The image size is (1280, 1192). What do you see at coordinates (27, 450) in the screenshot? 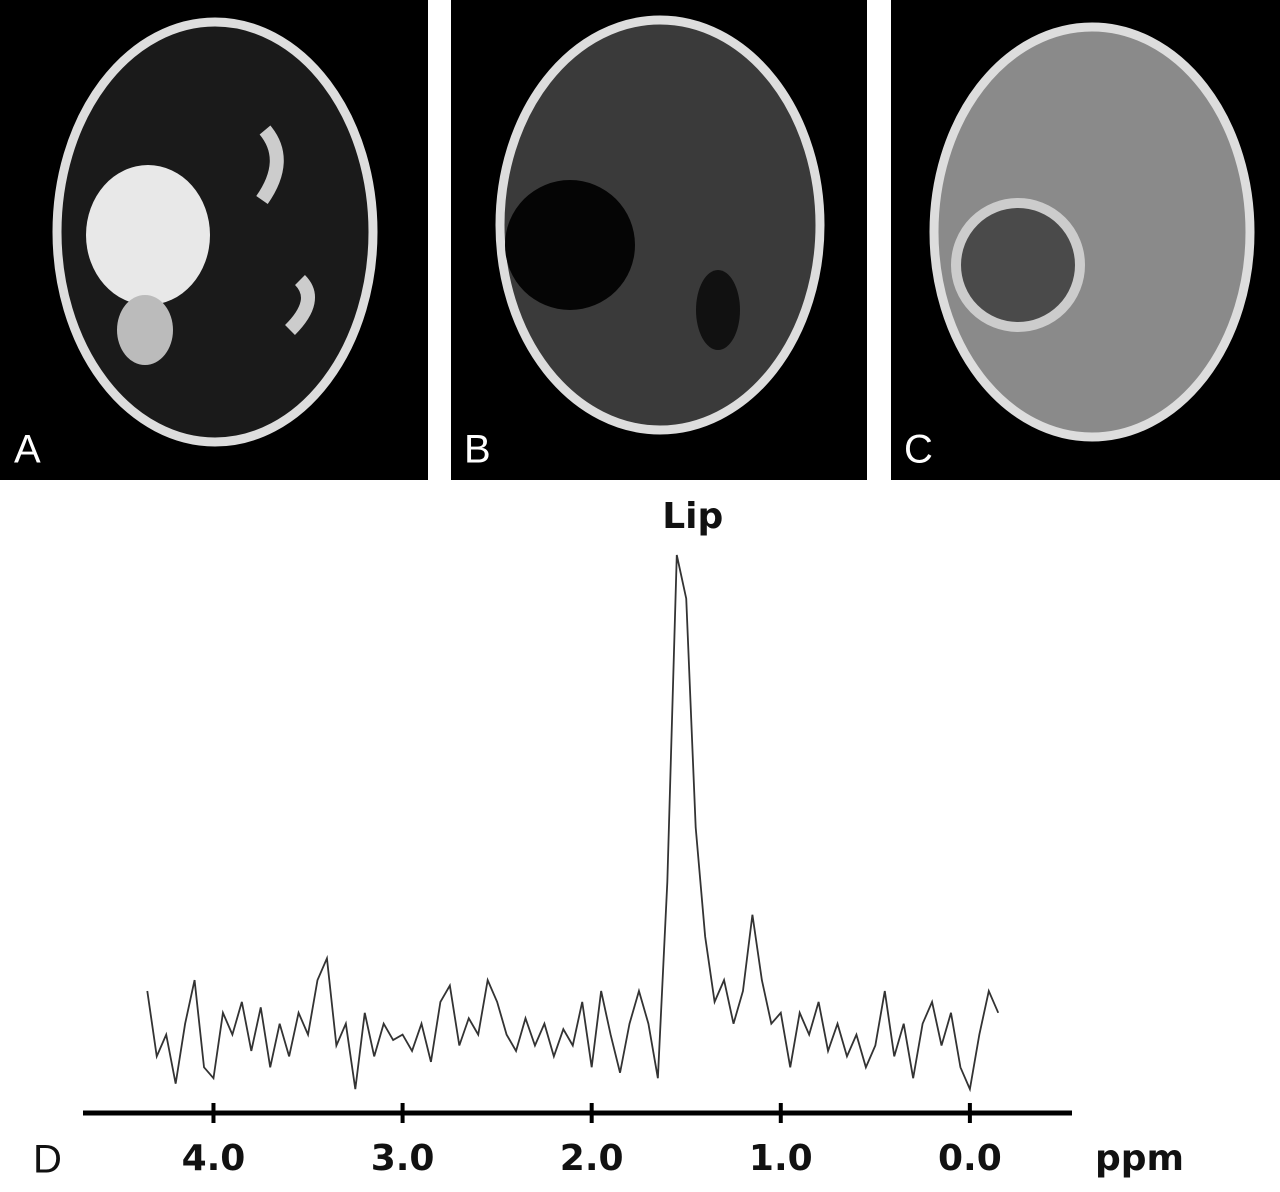
I see `panel-label: A` at bounding box center [27, 450].